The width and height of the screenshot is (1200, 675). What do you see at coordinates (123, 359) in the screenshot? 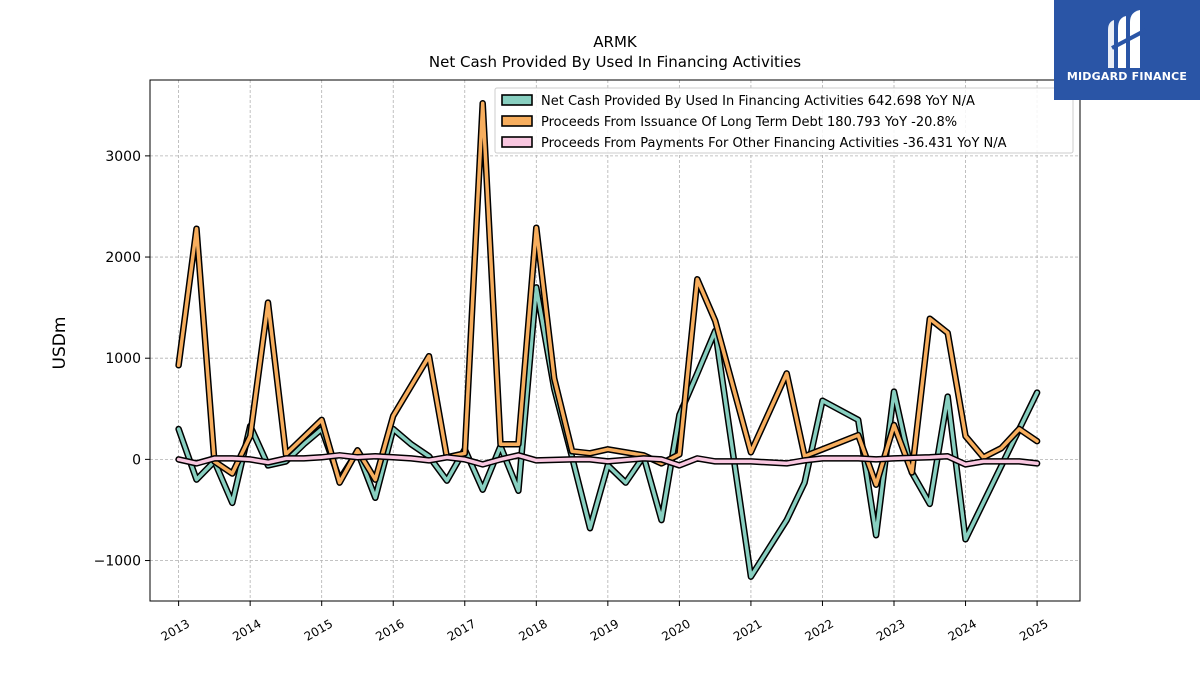
I see `y-tick-label: 1000` at bounding box center [123, 359].